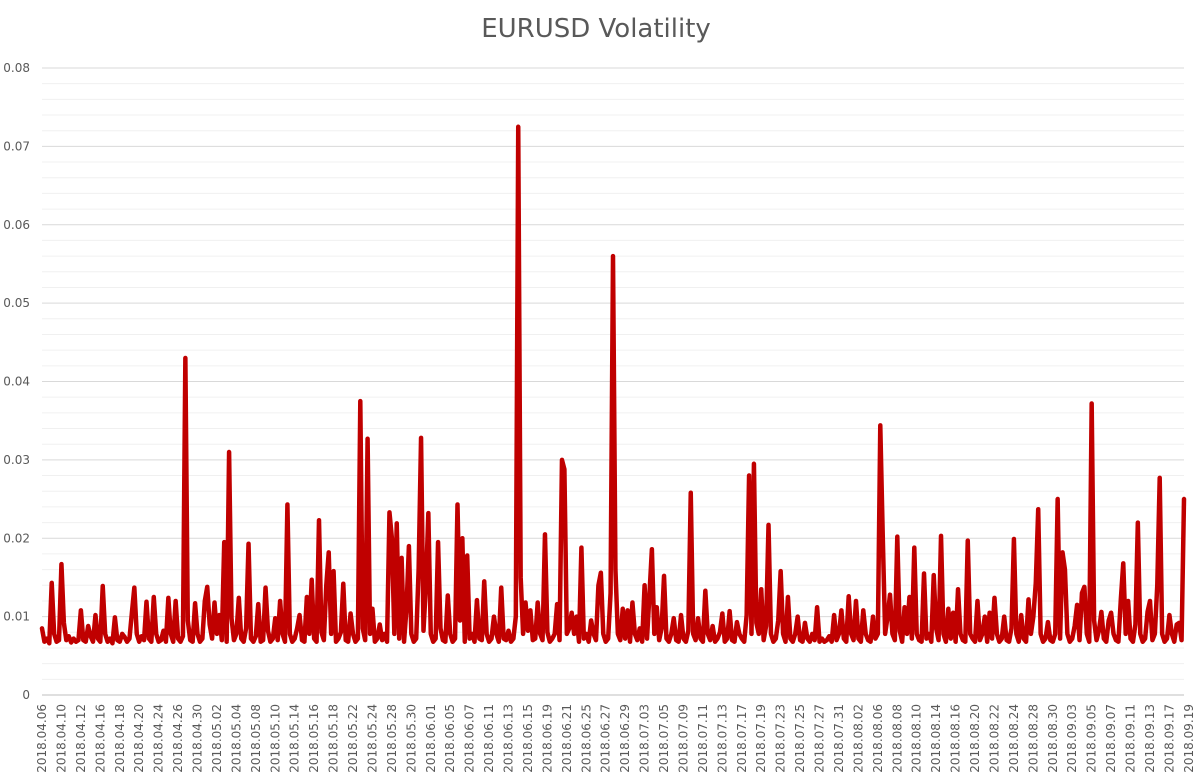 This screenshot has width=1193, height=777. I want to click on x-tick-label: 2018.05.16, so click(314, 738).